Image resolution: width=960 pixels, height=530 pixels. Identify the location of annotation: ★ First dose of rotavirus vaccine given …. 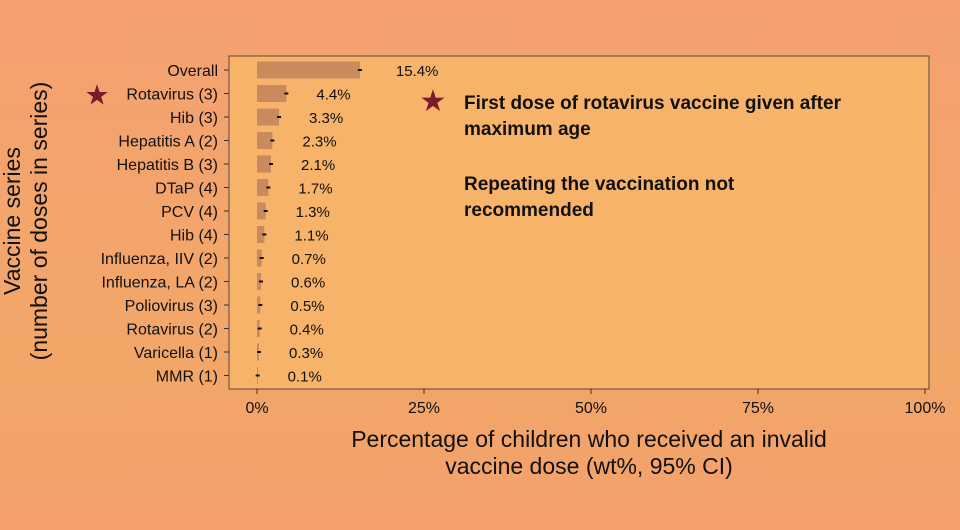
(631, 152).